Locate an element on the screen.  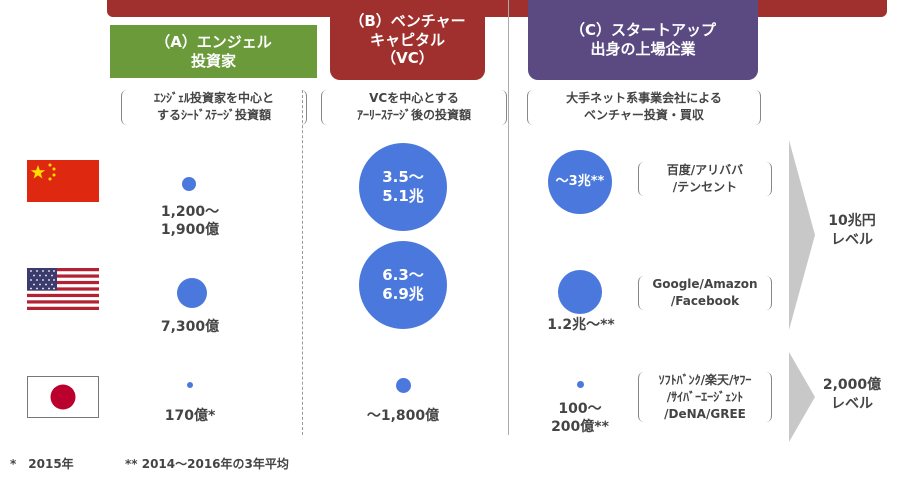
companies-china: 百度/アリババ /テンセント is located at coordinates (705, 179).